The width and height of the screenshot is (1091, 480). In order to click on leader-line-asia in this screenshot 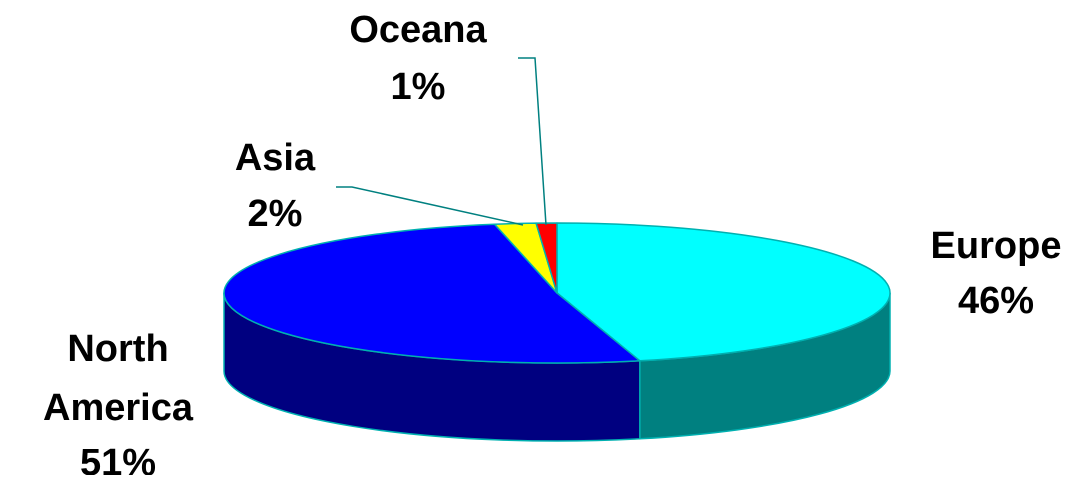, I will do `click(429, 206)`.